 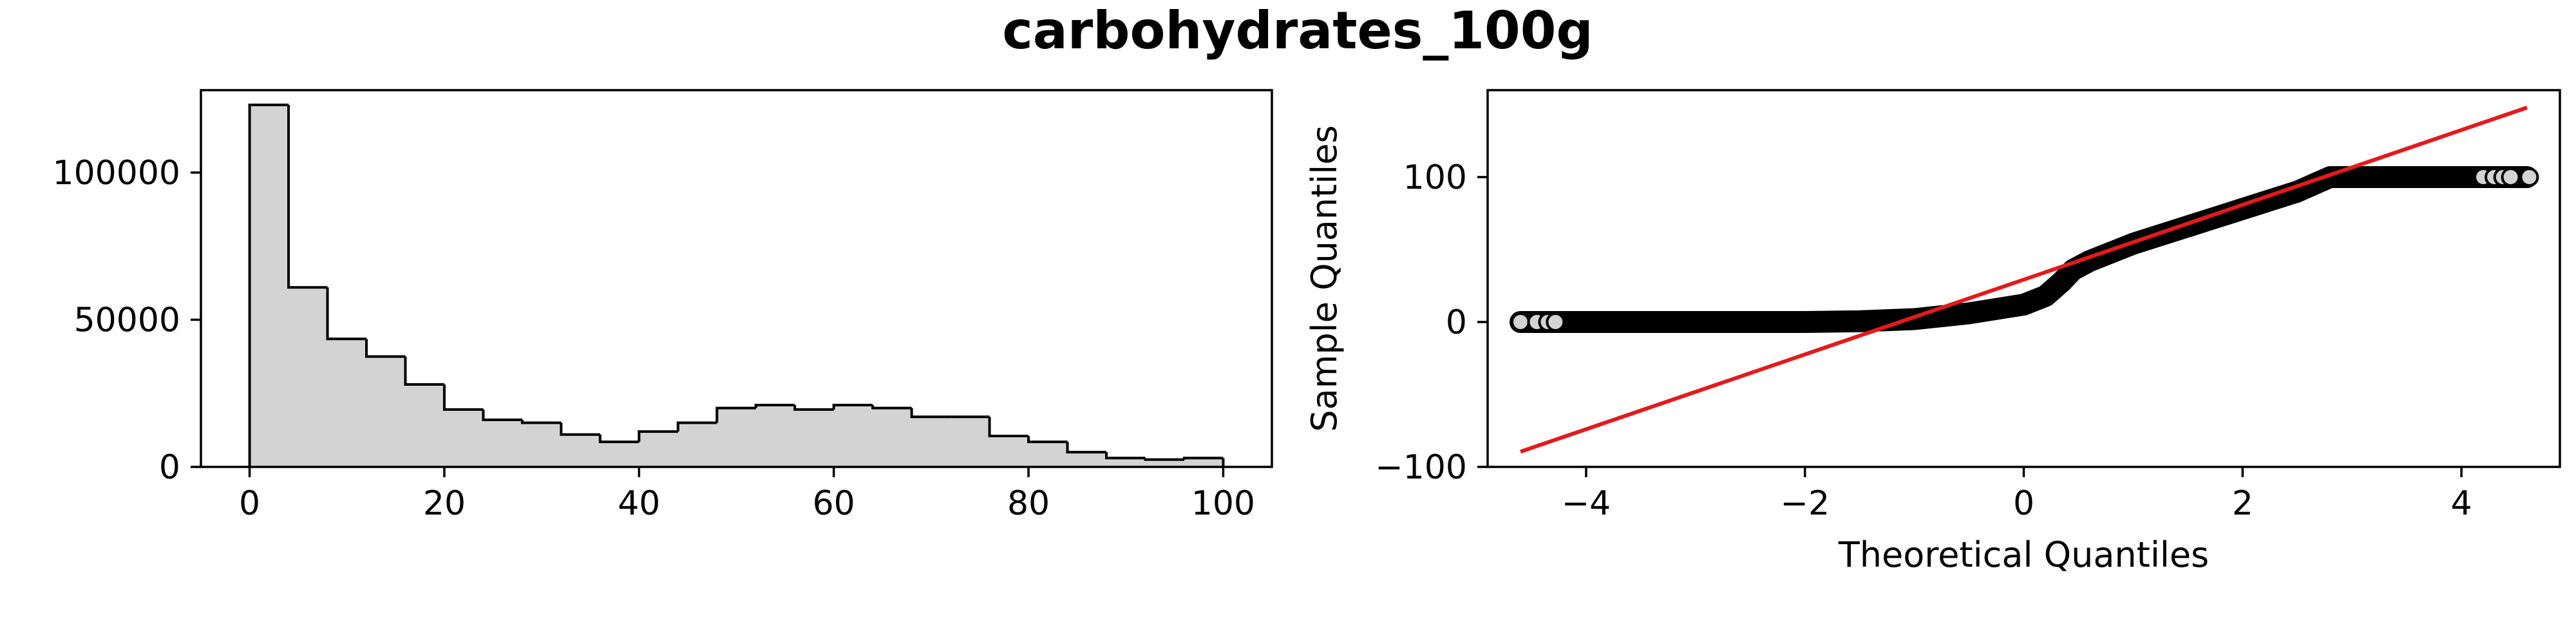 I want to click on qq-y-tick-label: −100, so click(x=1421, y=467).